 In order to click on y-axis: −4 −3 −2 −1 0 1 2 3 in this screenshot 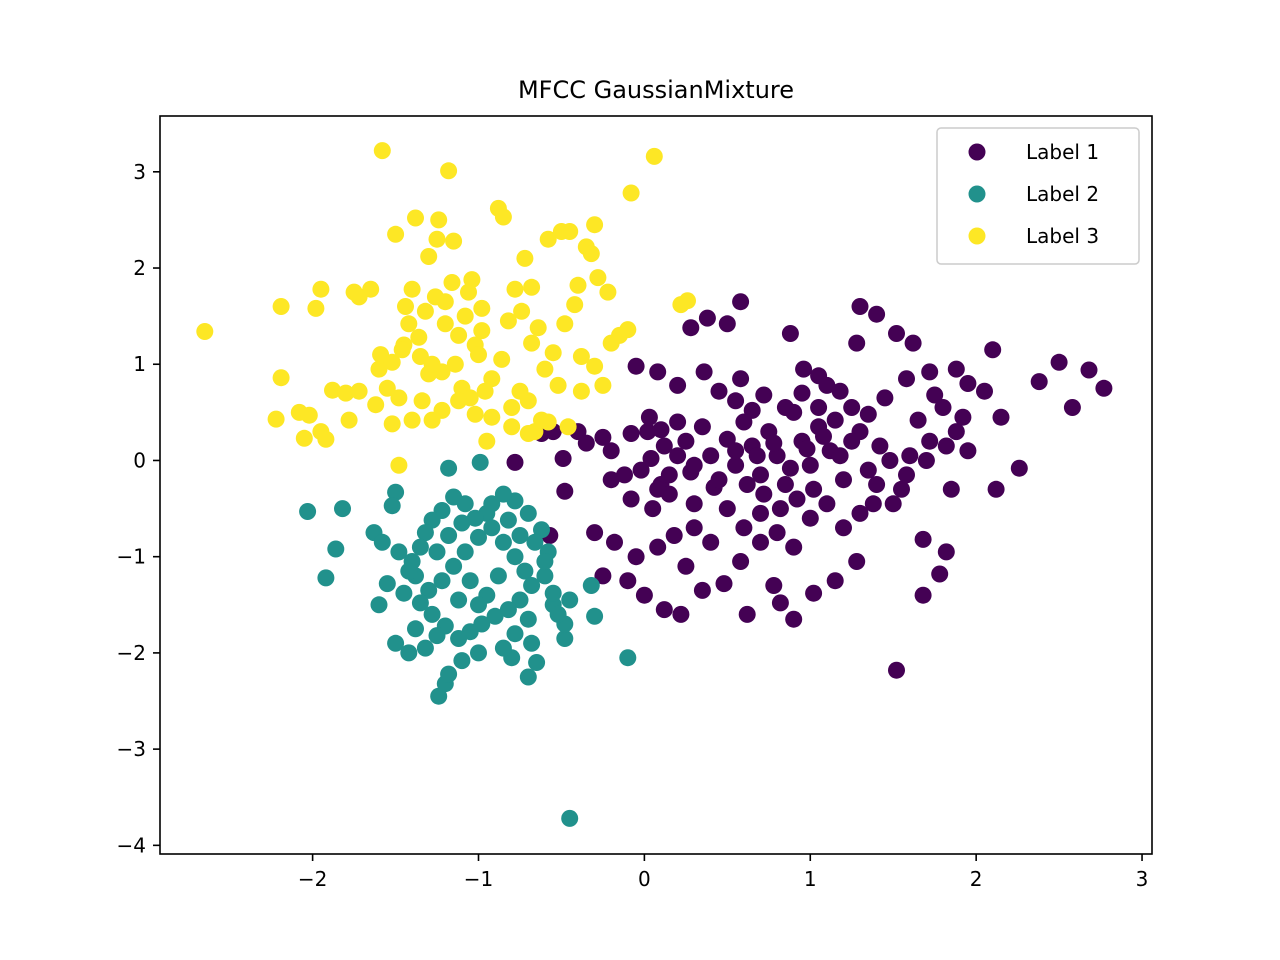, I will do `click(138, 508)`.